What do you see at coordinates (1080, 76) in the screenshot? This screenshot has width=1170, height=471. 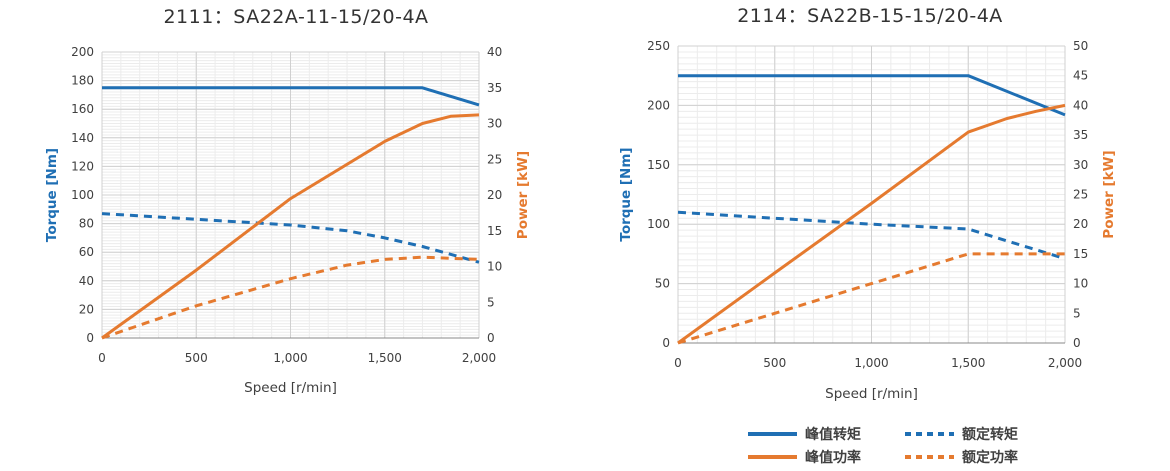 I see `y2-tick-label: 45` at bounding box center [1080, 76].